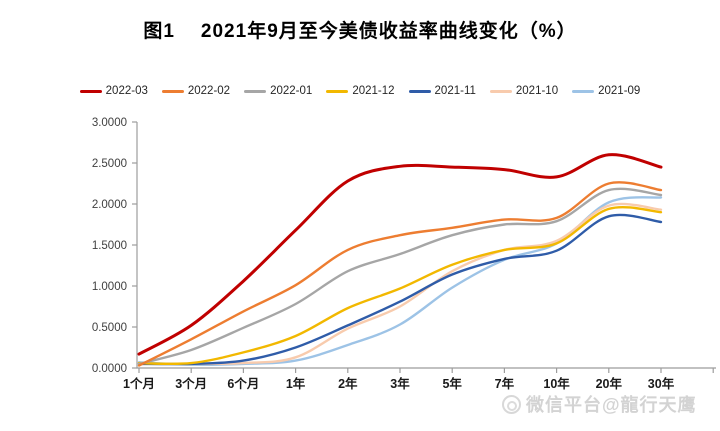 The image size is (720, 431). What do you see at coordinates (159, 31) in the screenshot?
I see `figure-number: 图1` at bounding box center [159, 31].